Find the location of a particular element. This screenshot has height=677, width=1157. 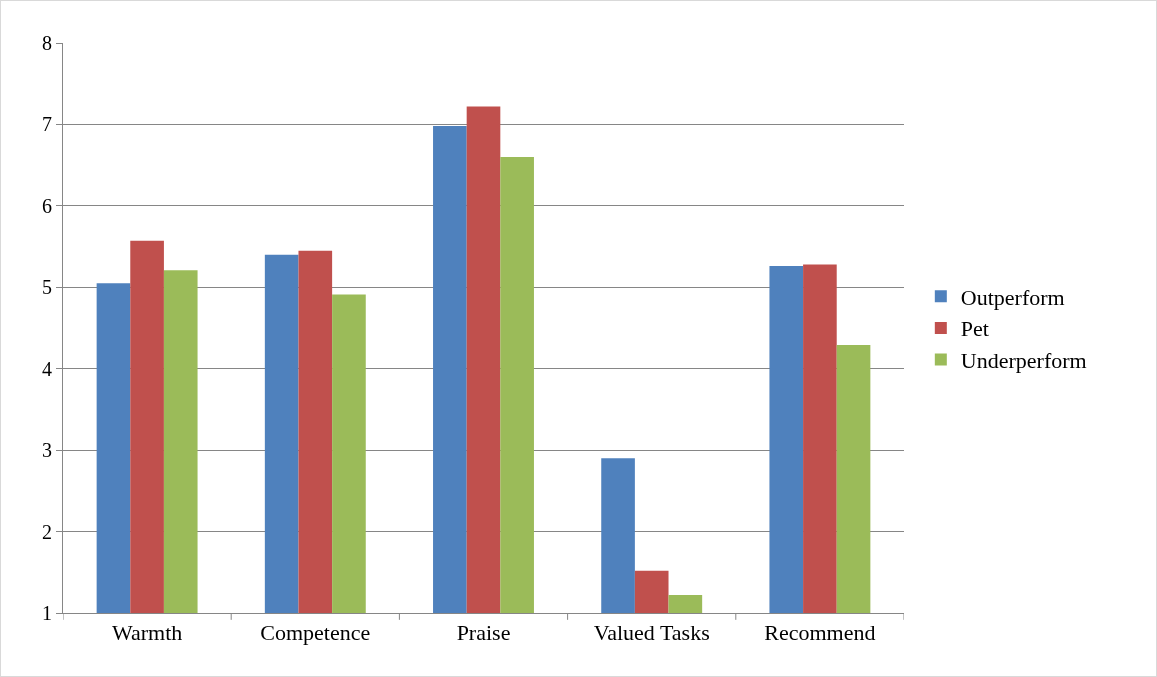

x-tick-label: Competence is located at coordinates (315, 633).